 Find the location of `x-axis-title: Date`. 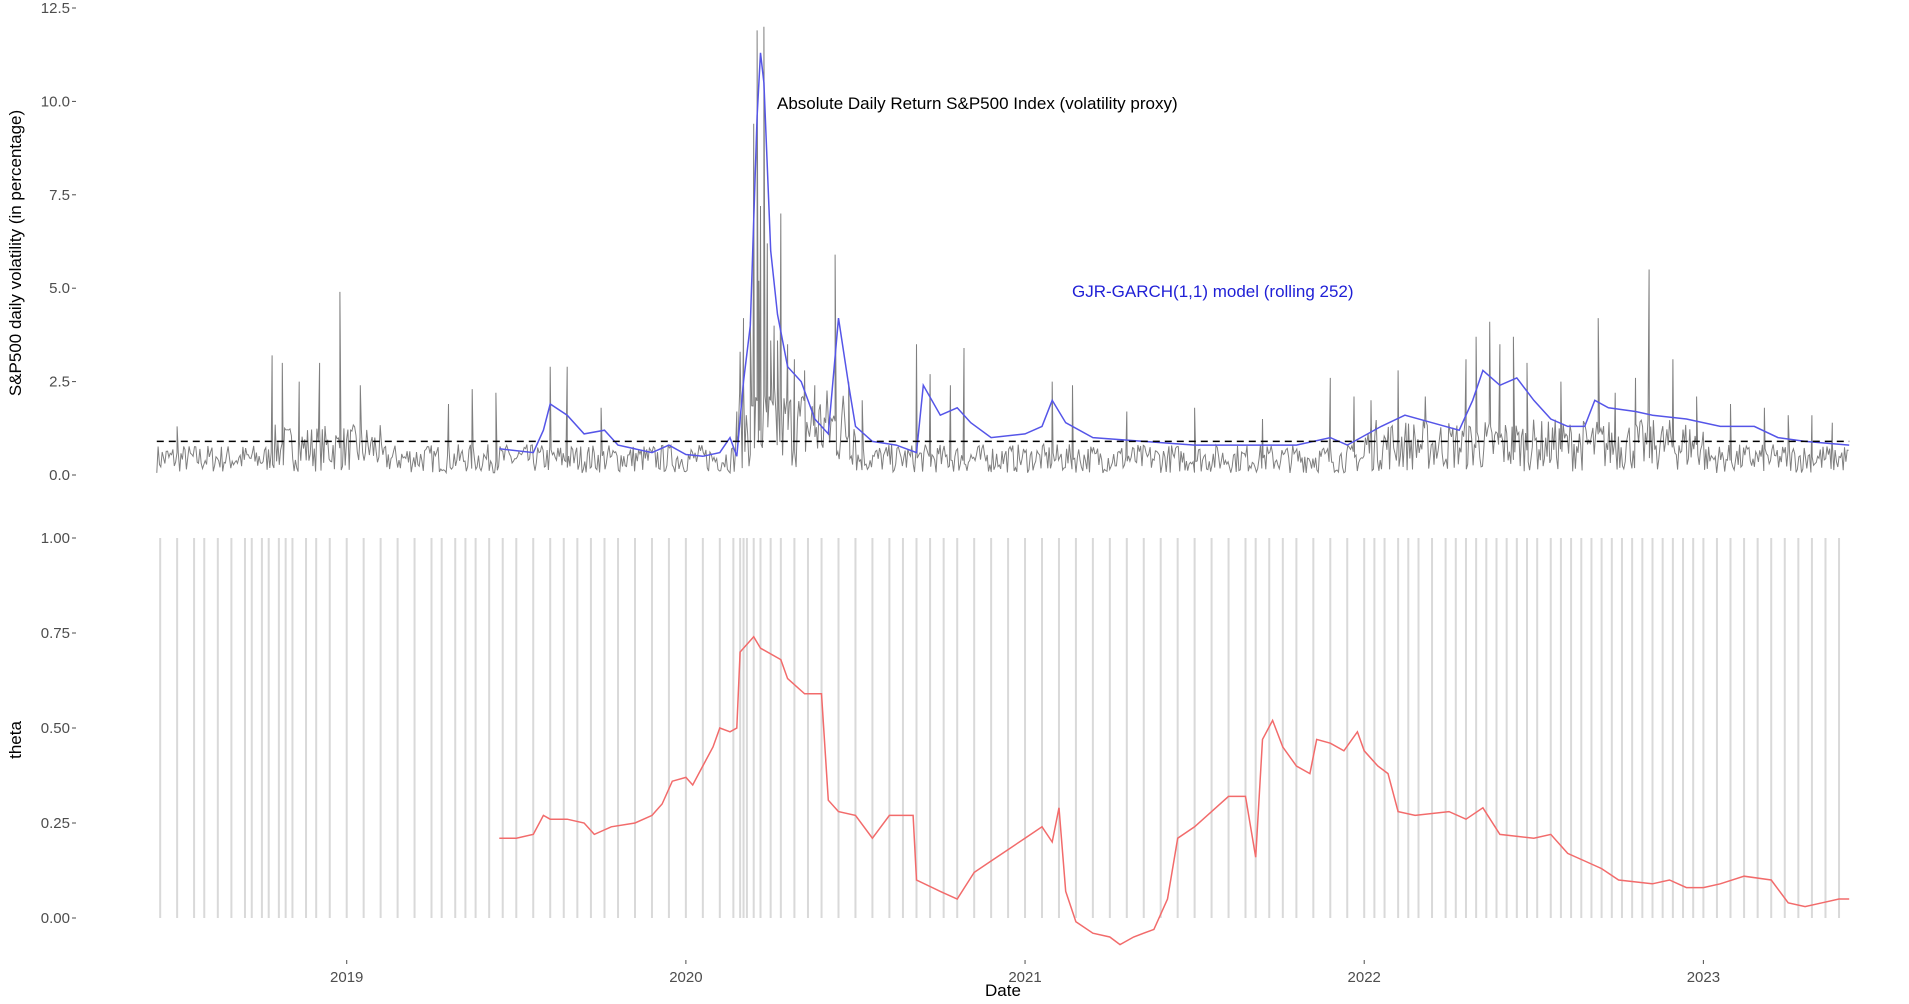

x-axis-title: Date is located at coordinates (1003, 990).